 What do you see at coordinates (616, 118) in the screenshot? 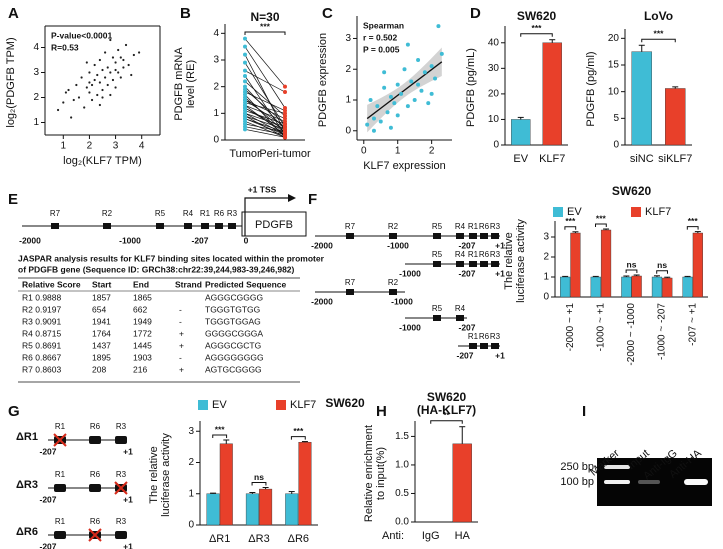
I see `y-tick-label: 5` at bounding box center [616, 118].